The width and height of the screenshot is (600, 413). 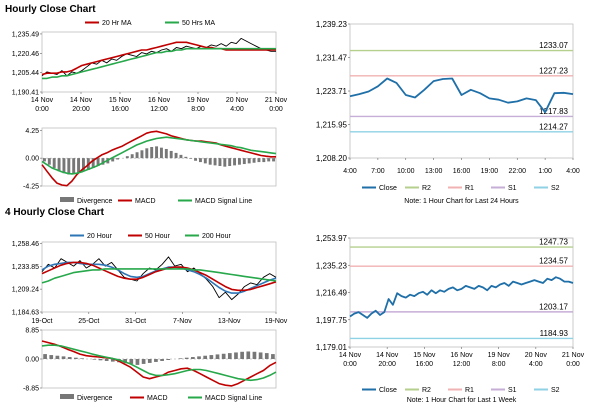 I want to click on four-hourly-macd-legend-2: MACD Signal Line, so click(x=233, y=398).